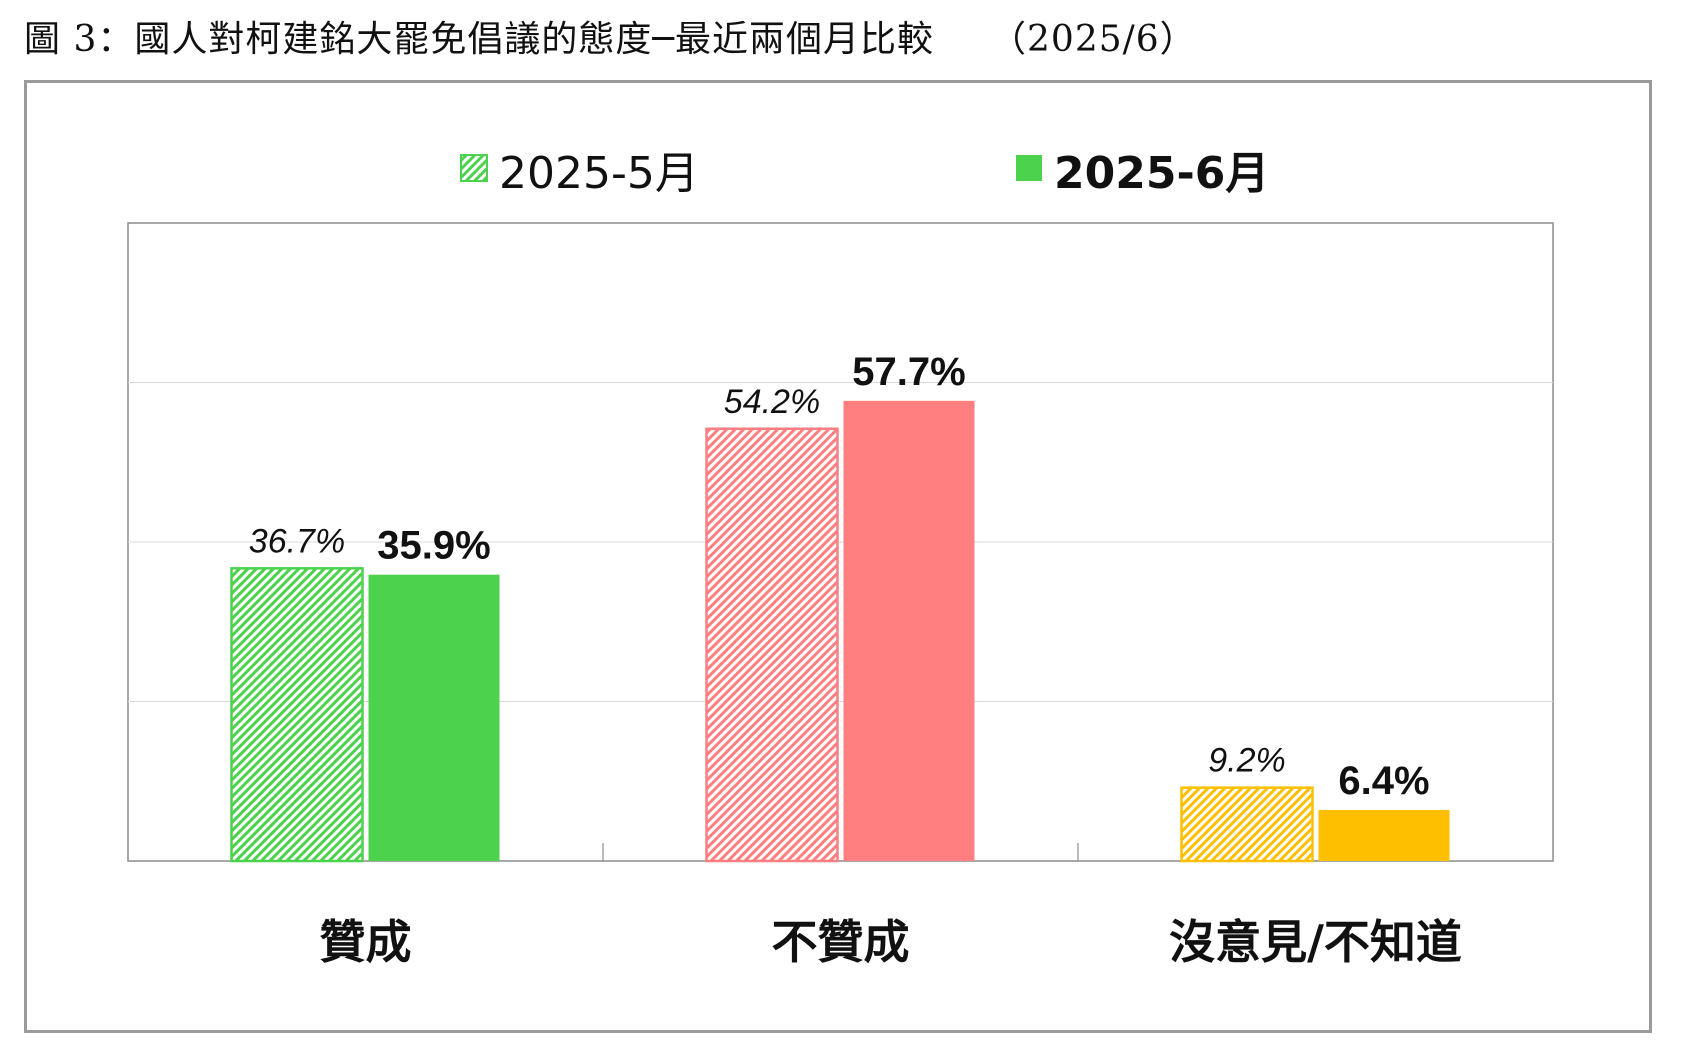 Image resolution: width=1690 pixels, height=1064 pixels. What do you see at coordinates (841, 942) in the screenshot?
I see `category-label: 不贊成` at bounding box center [841, 942].